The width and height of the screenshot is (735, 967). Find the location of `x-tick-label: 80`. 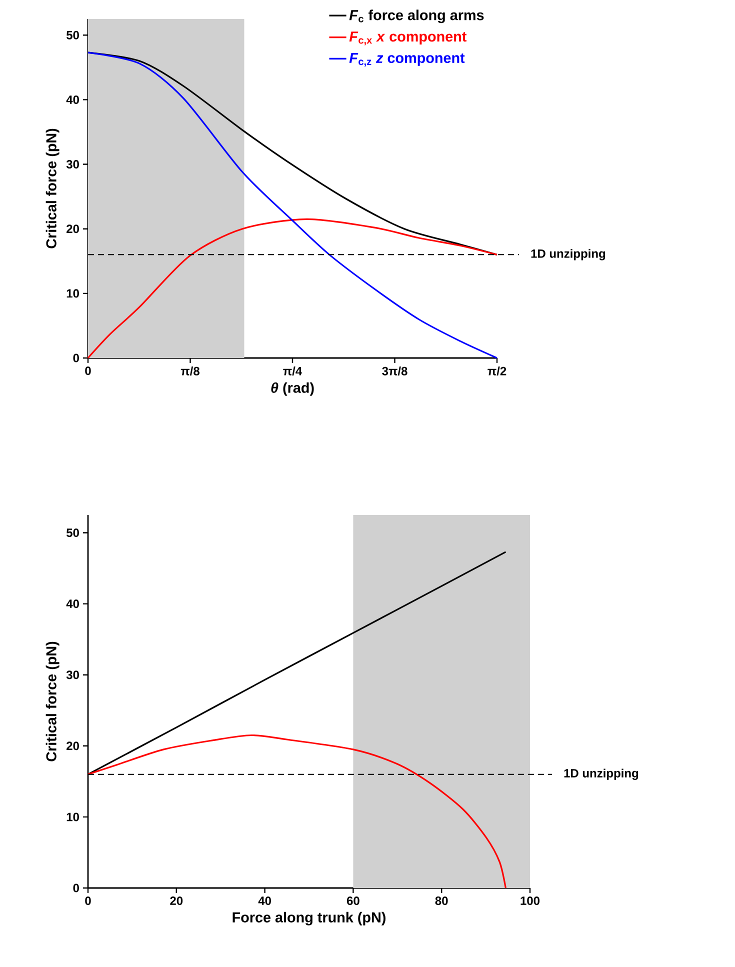

x-tick-label: 80 is located at coordinates (441, 901).